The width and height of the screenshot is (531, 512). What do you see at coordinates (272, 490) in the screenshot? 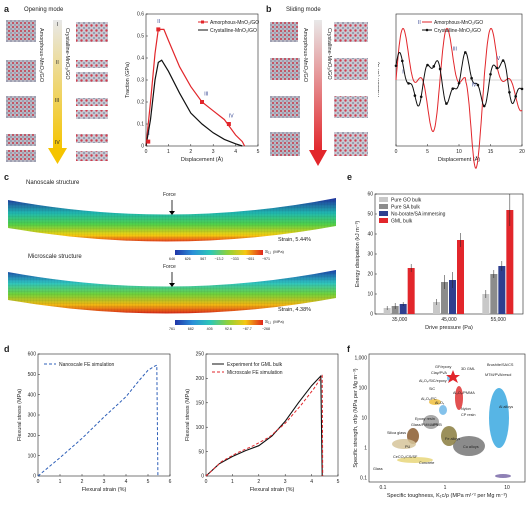
I see `chart-d2-xlabel: Flexural strain (%)` at bounding box center [272, 490].